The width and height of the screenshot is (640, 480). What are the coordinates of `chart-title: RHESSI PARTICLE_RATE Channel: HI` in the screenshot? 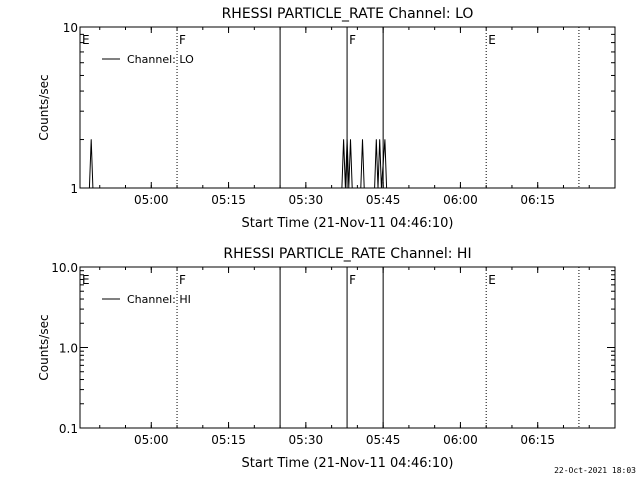 It's located at (347, 254).